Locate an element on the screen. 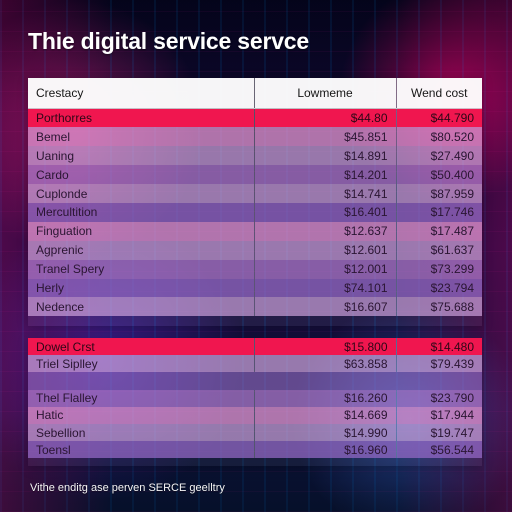  table-row: Bemel $45.851 $80.520 is located at coordinates (255, 137).